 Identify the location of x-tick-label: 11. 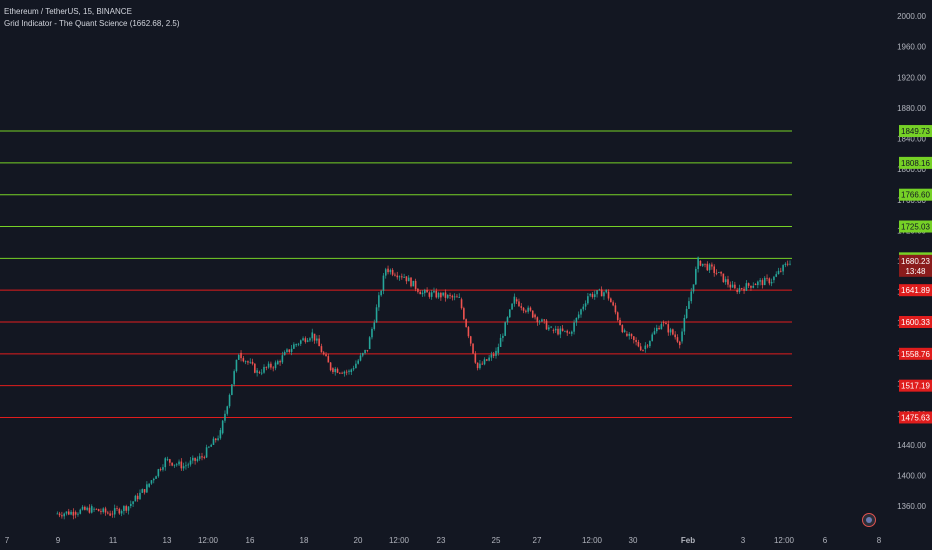
(113, 540).